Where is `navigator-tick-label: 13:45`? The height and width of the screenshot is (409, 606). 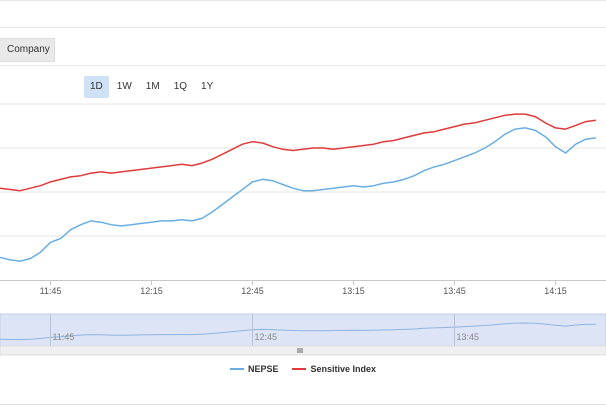
navigator-tick-label: 13:45 is located at coordinates (468, 337).